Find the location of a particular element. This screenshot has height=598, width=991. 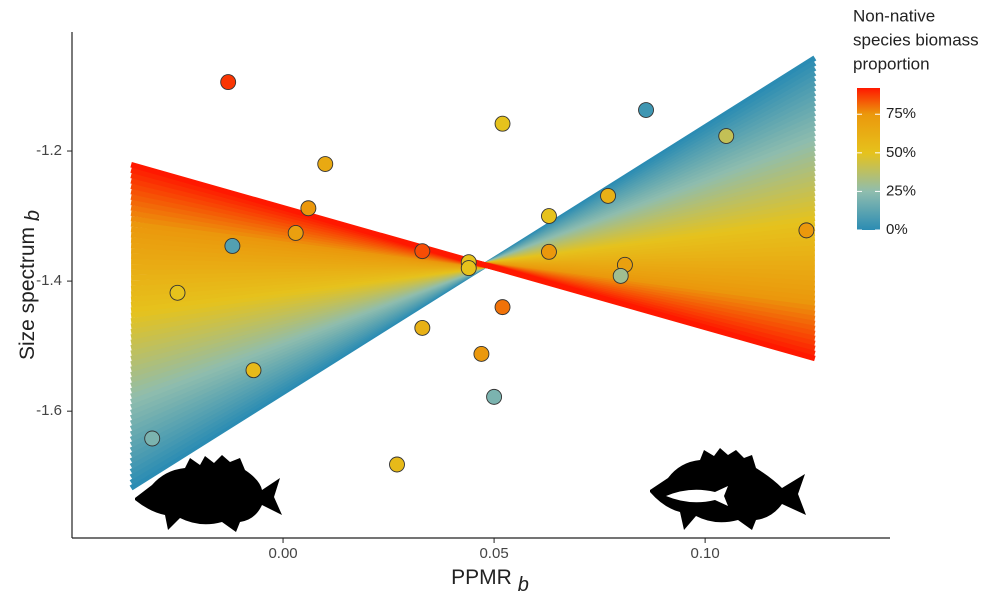

colorbar-title: proportion is located at coordinates (891, 63).